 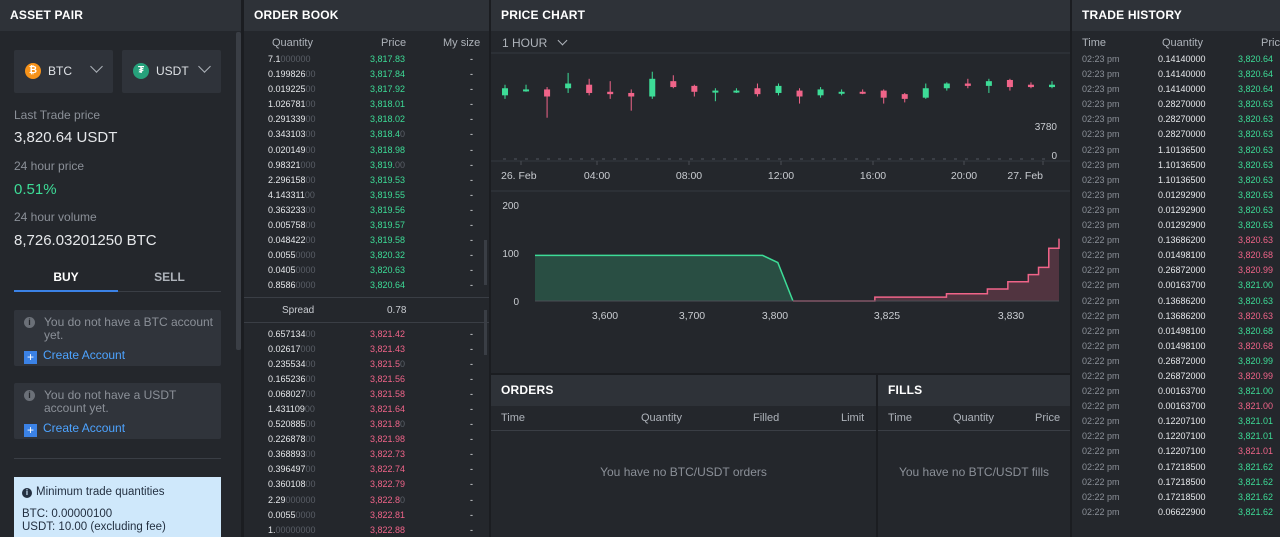 What do you see at coordinates (366, 196) in the screenshot?
I see `order-book-row: 4.14331100 3,819.55 -` at bounding box center [366, 196].